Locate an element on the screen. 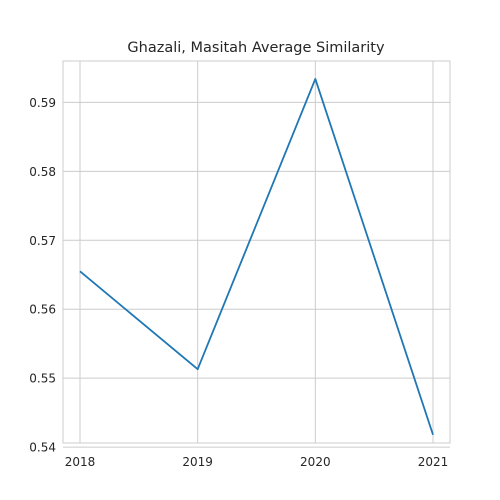 The image size is (500, 500). x-tick-label: 2021 is located at coordinates (433, 462).